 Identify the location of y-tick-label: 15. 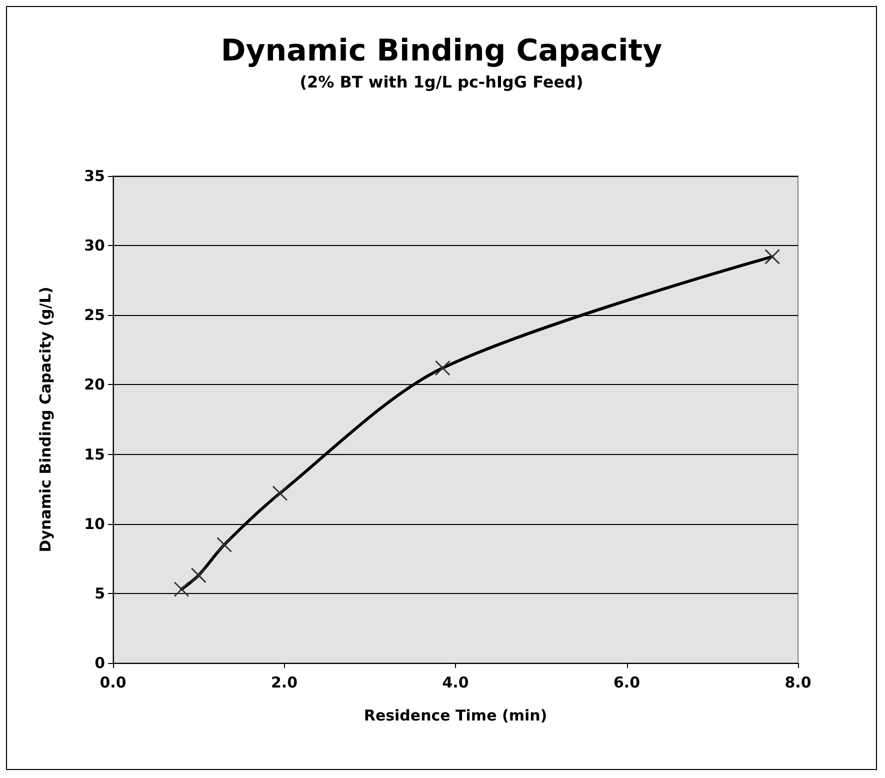
(94, 454).